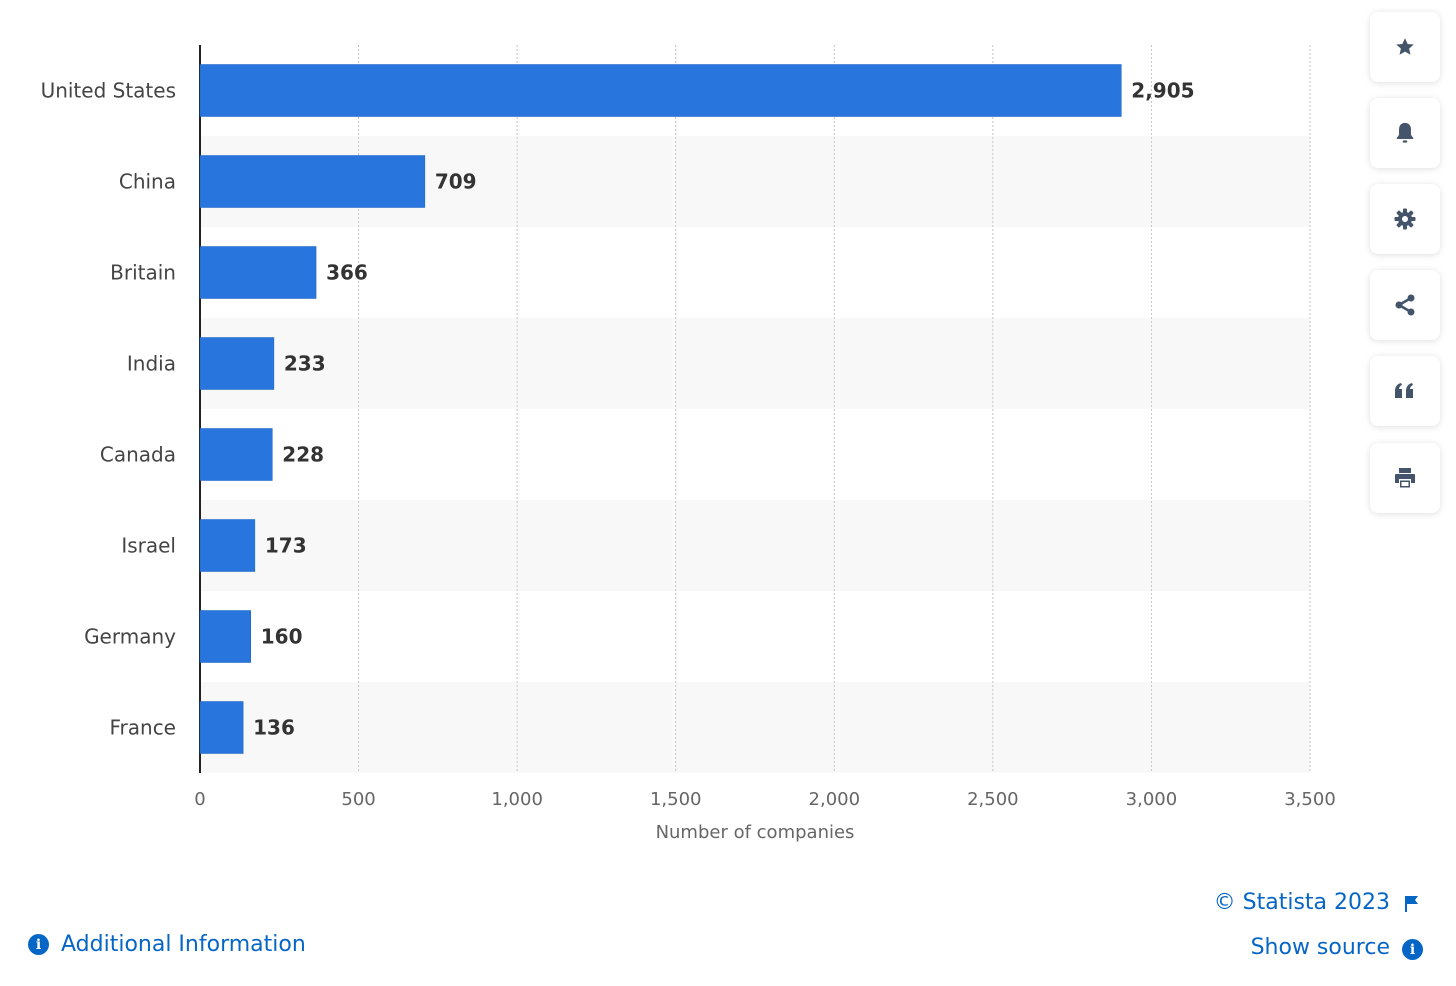  I want to click on value-label: 173, so click(286, 546).